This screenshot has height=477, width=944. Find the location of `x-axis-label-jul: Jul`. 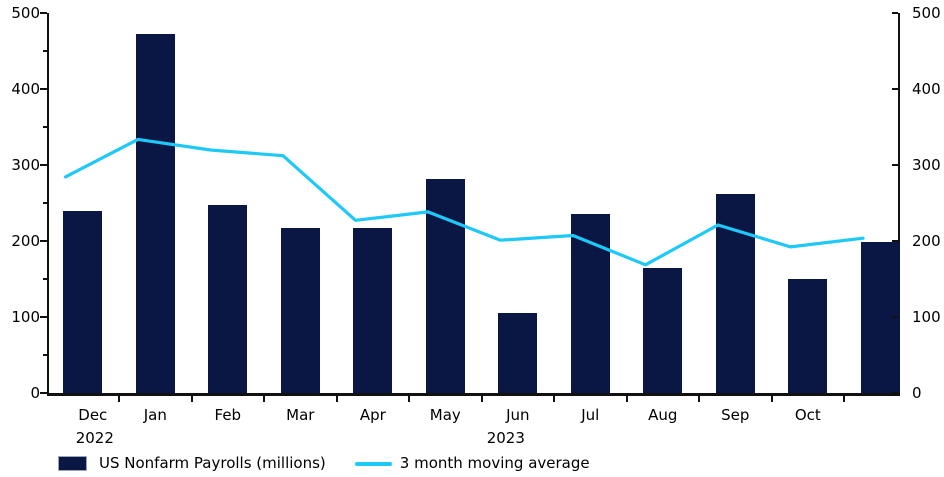

x-axis-label-jul: Jul is located at coordinates (590, 415).